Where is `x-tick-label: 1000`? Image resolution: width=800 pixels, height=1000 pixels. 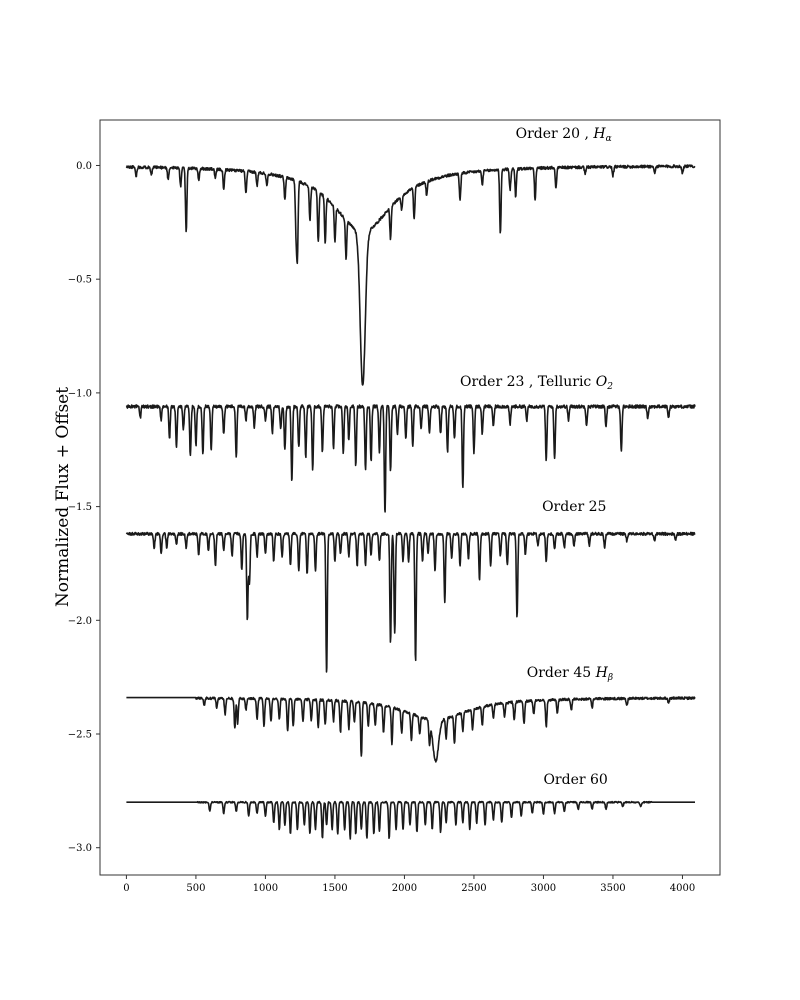 x-tick-label: 1000 is located at coordinates (265, 888).